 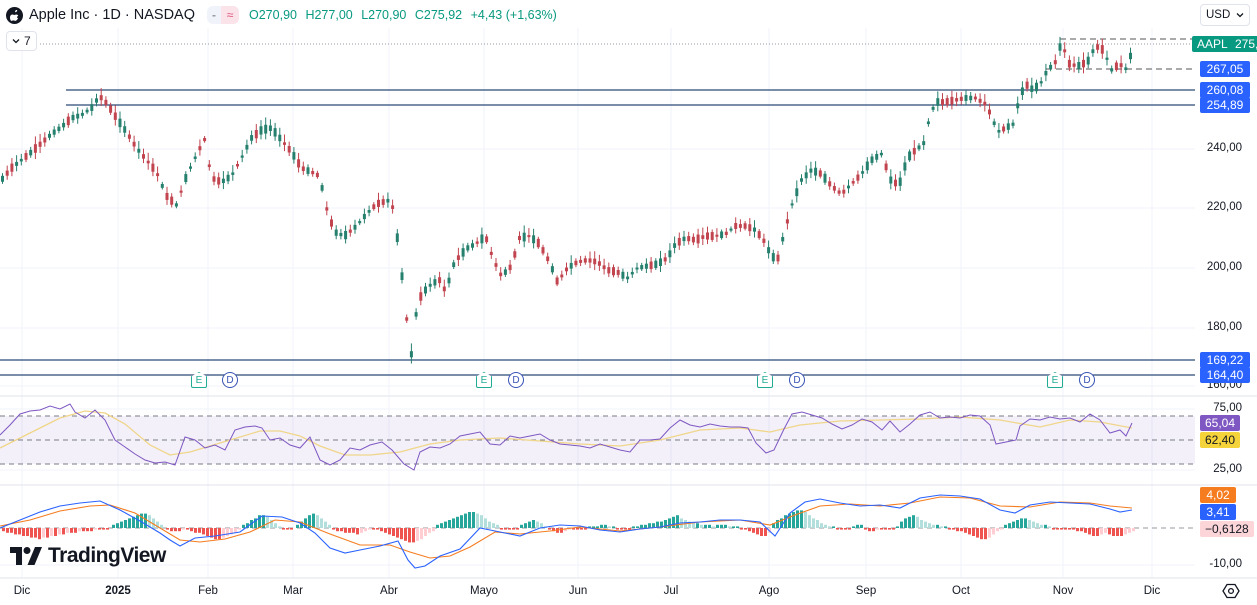 What do you see at coordinates (1227, 469) in the screenshot?
I see `rsi-tick-label: 25,00` at bounding box center [1227, 469].